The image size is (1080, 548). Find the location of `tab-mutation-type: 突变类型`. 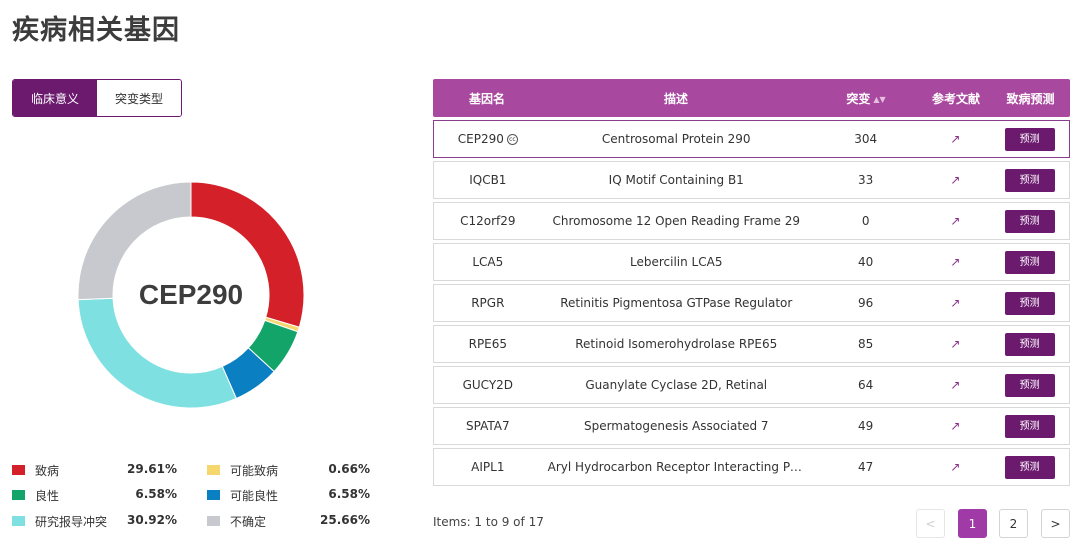

tab-mutation-type: 突变类型 is located at coordinates (139, 98).